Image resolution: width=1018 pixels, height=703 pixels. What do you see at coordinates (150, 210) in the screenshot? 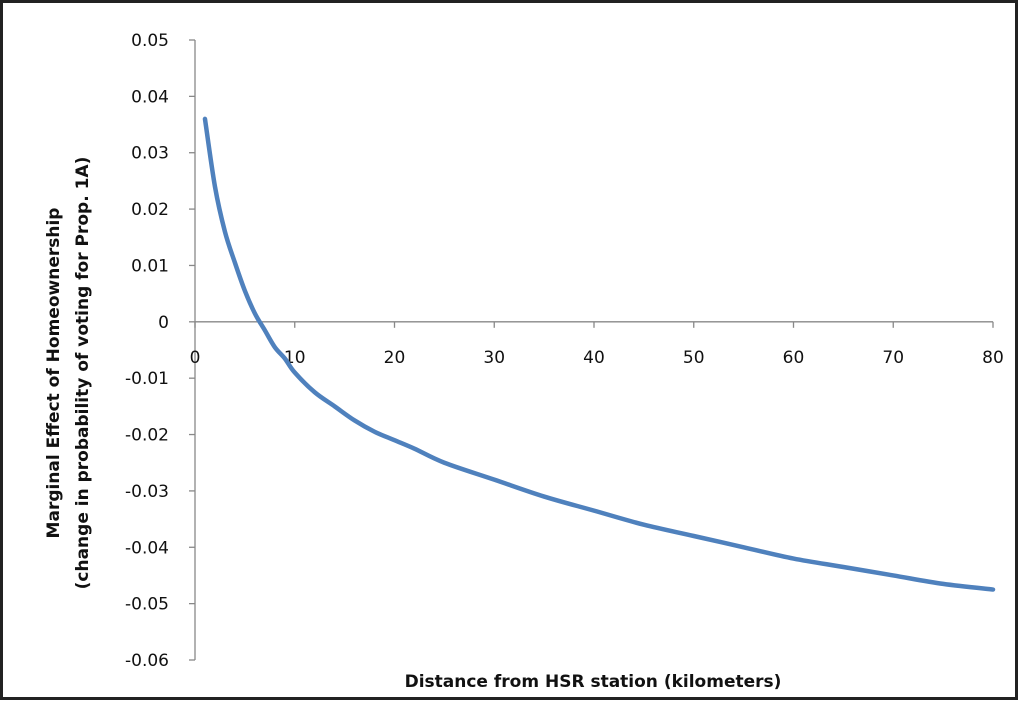
I see `y-tick-label: 0.02` at bounding box center [150, 210].